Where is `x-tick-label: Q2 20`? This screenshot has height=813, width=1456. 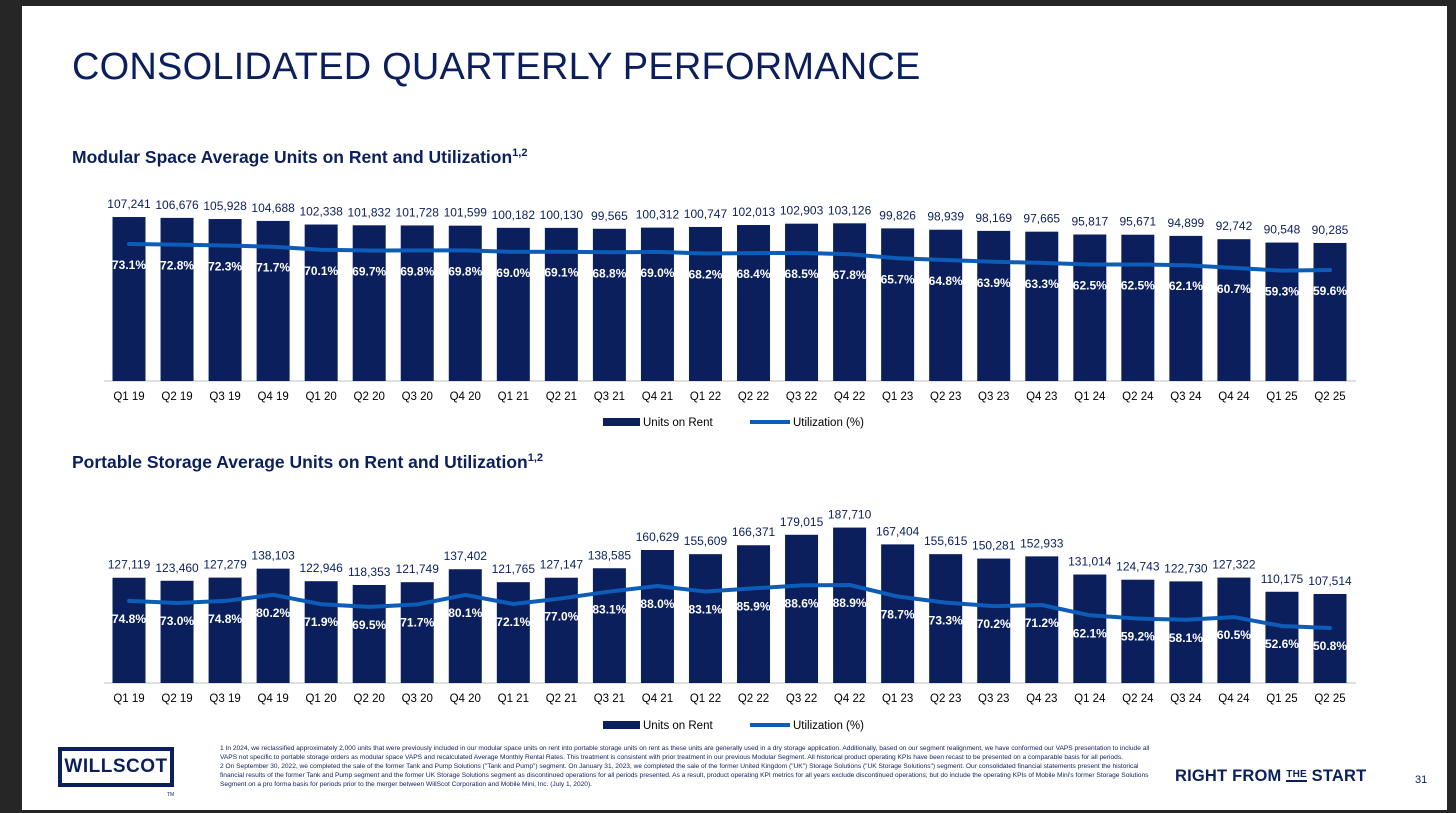
x-tick-label: Q2 20 is located at coordinates (369, 397).